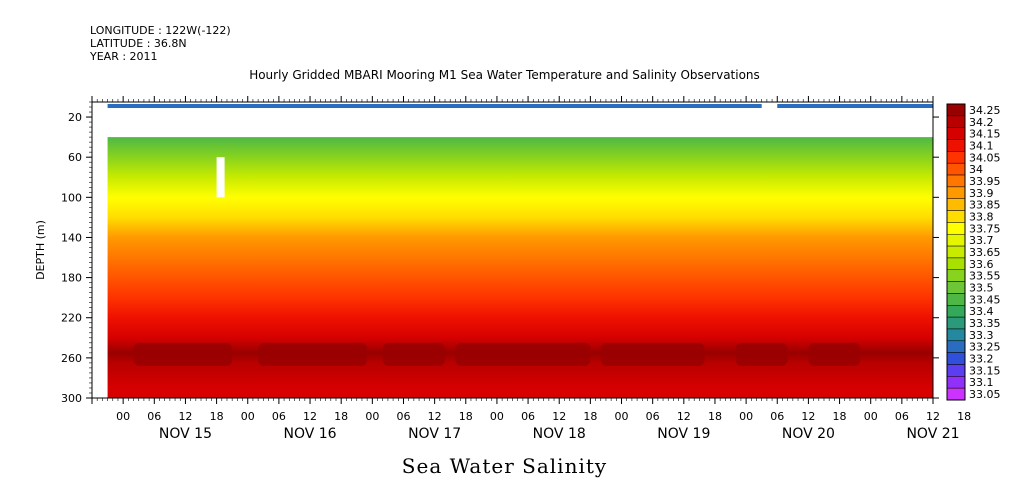 This screenshot has height=504, width=1009. Describe the element at coordinates (71, 237) in the screenshot. I see `y-tick-label: 140` at that location.